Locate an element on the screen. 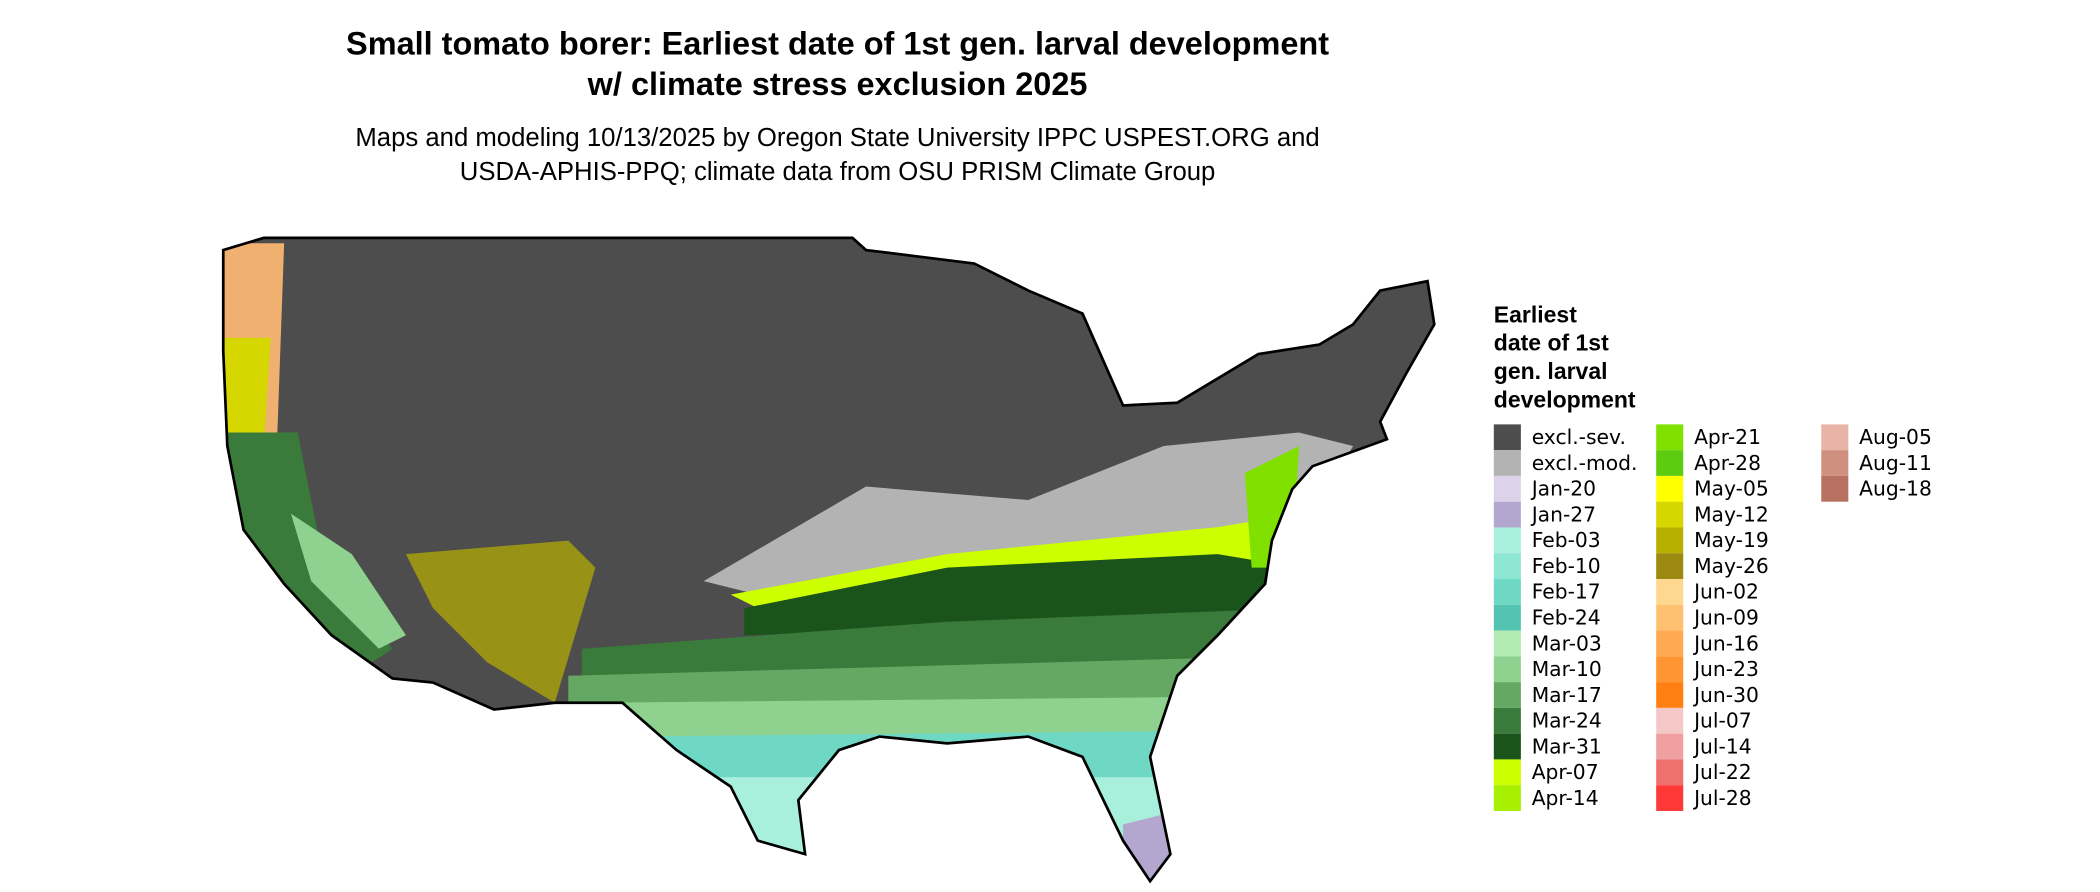  legend-label: May-26 is located at coordinates (1731, 566).